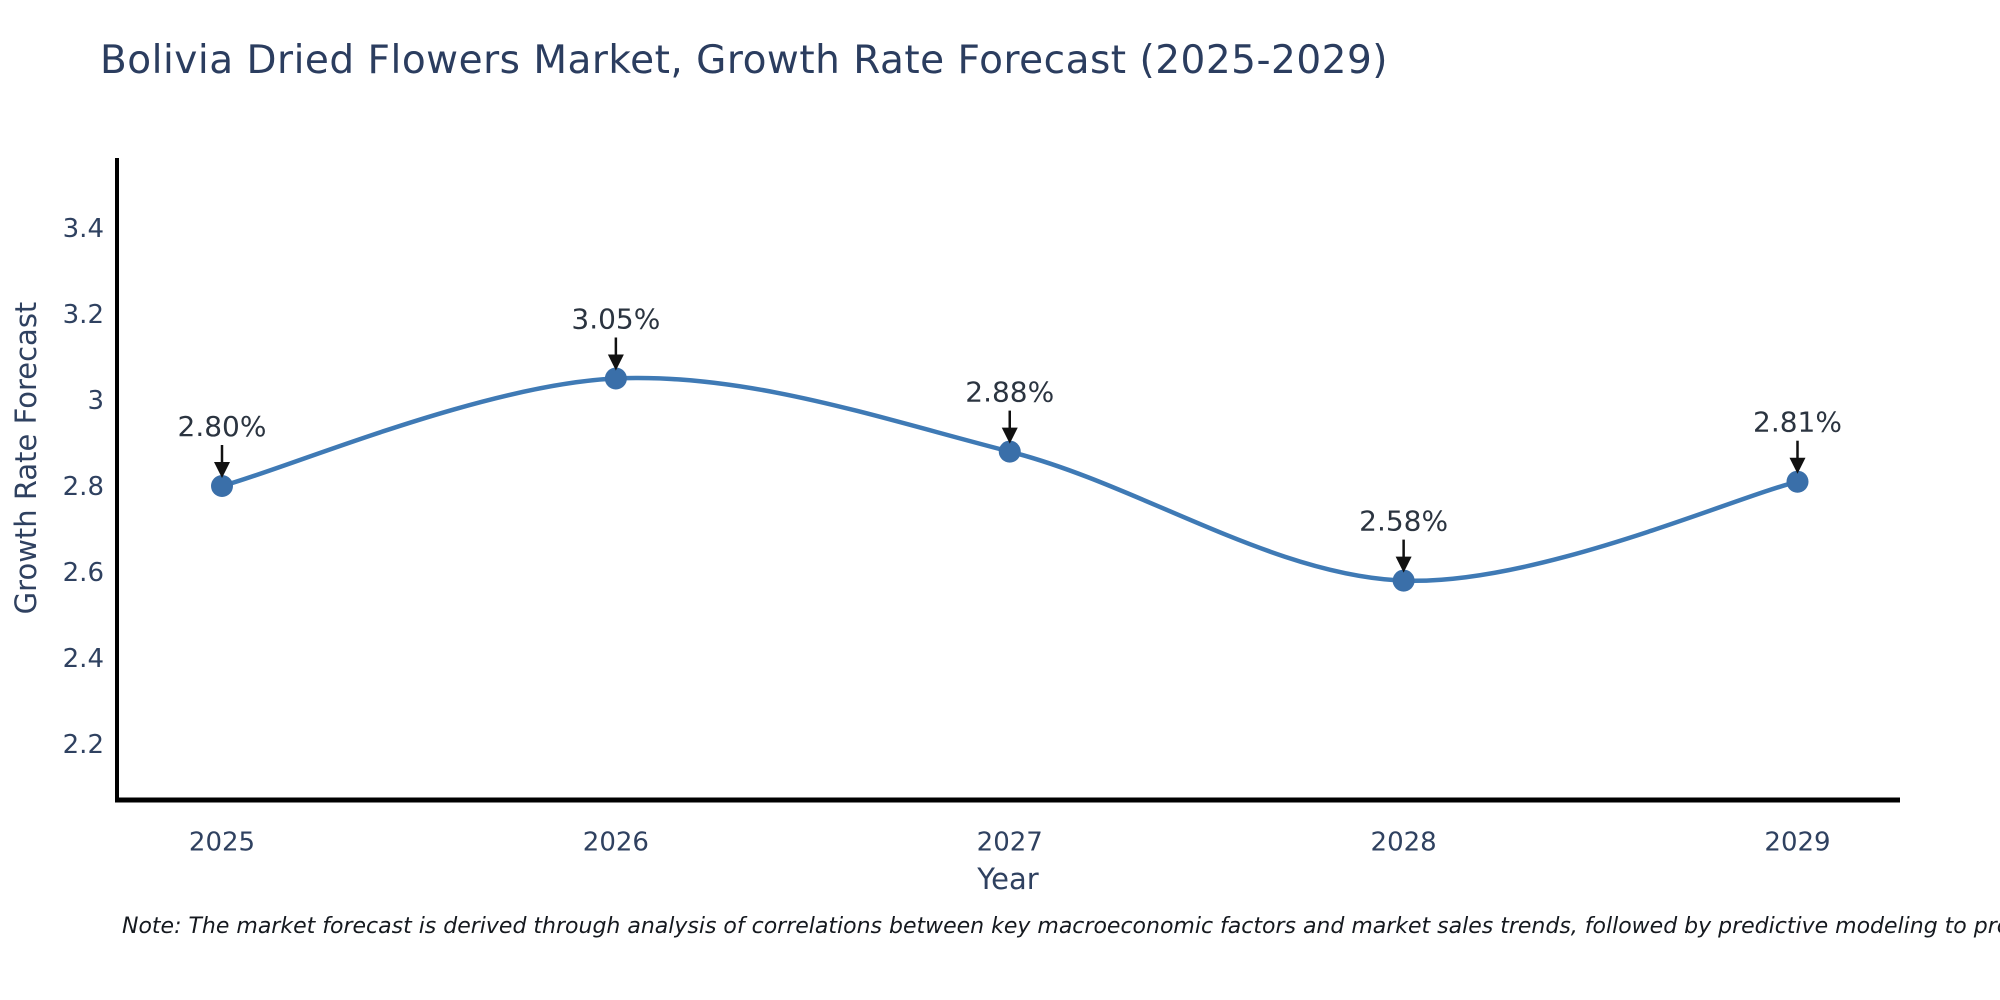  What do you see at coordinates (1797, 422) in the screenshot?
I see `annotation-label: 2.81%` at bounding box center [1797, 422].